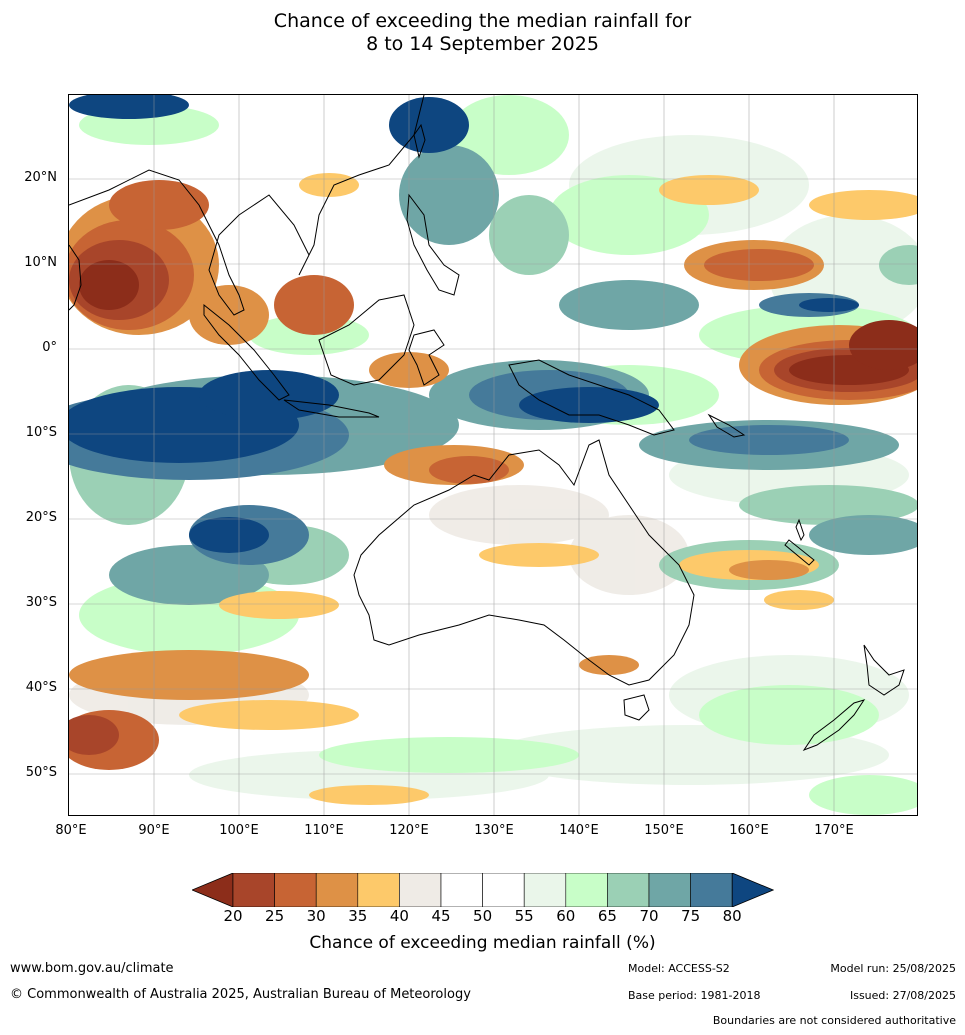 This screenshot has height=1035, width=965. I want to click on legend-arrow-low, so click(213, 890).